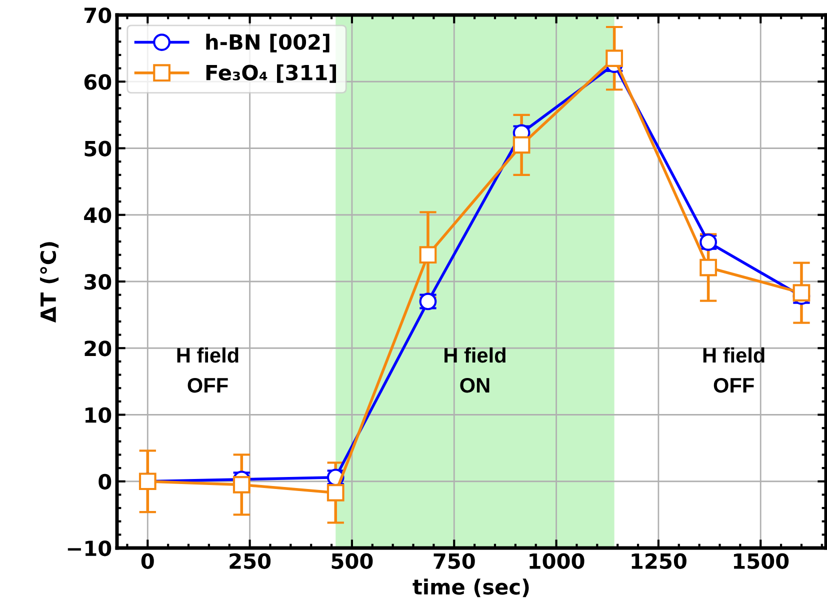 Image resolution: width=827 pixels, height=611 pixels. I want to click on legend-label: h-BN [002], so click(268, 43).